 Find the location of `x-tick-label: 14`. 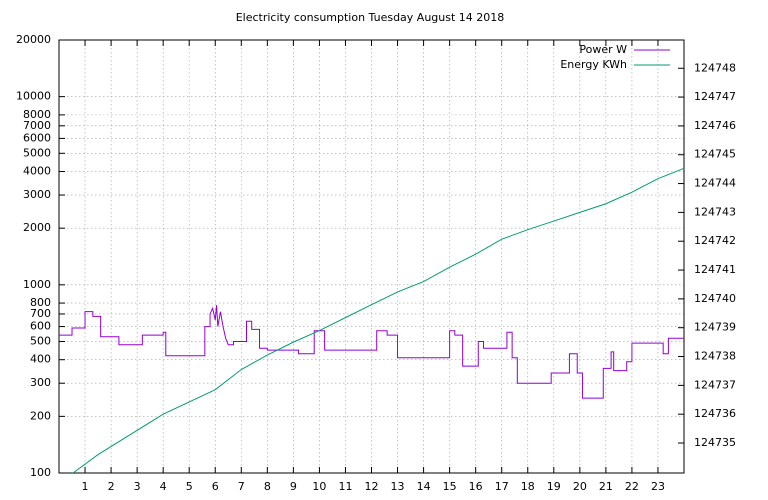

x-tick-label: 14 is located at coordinates (424, 486).